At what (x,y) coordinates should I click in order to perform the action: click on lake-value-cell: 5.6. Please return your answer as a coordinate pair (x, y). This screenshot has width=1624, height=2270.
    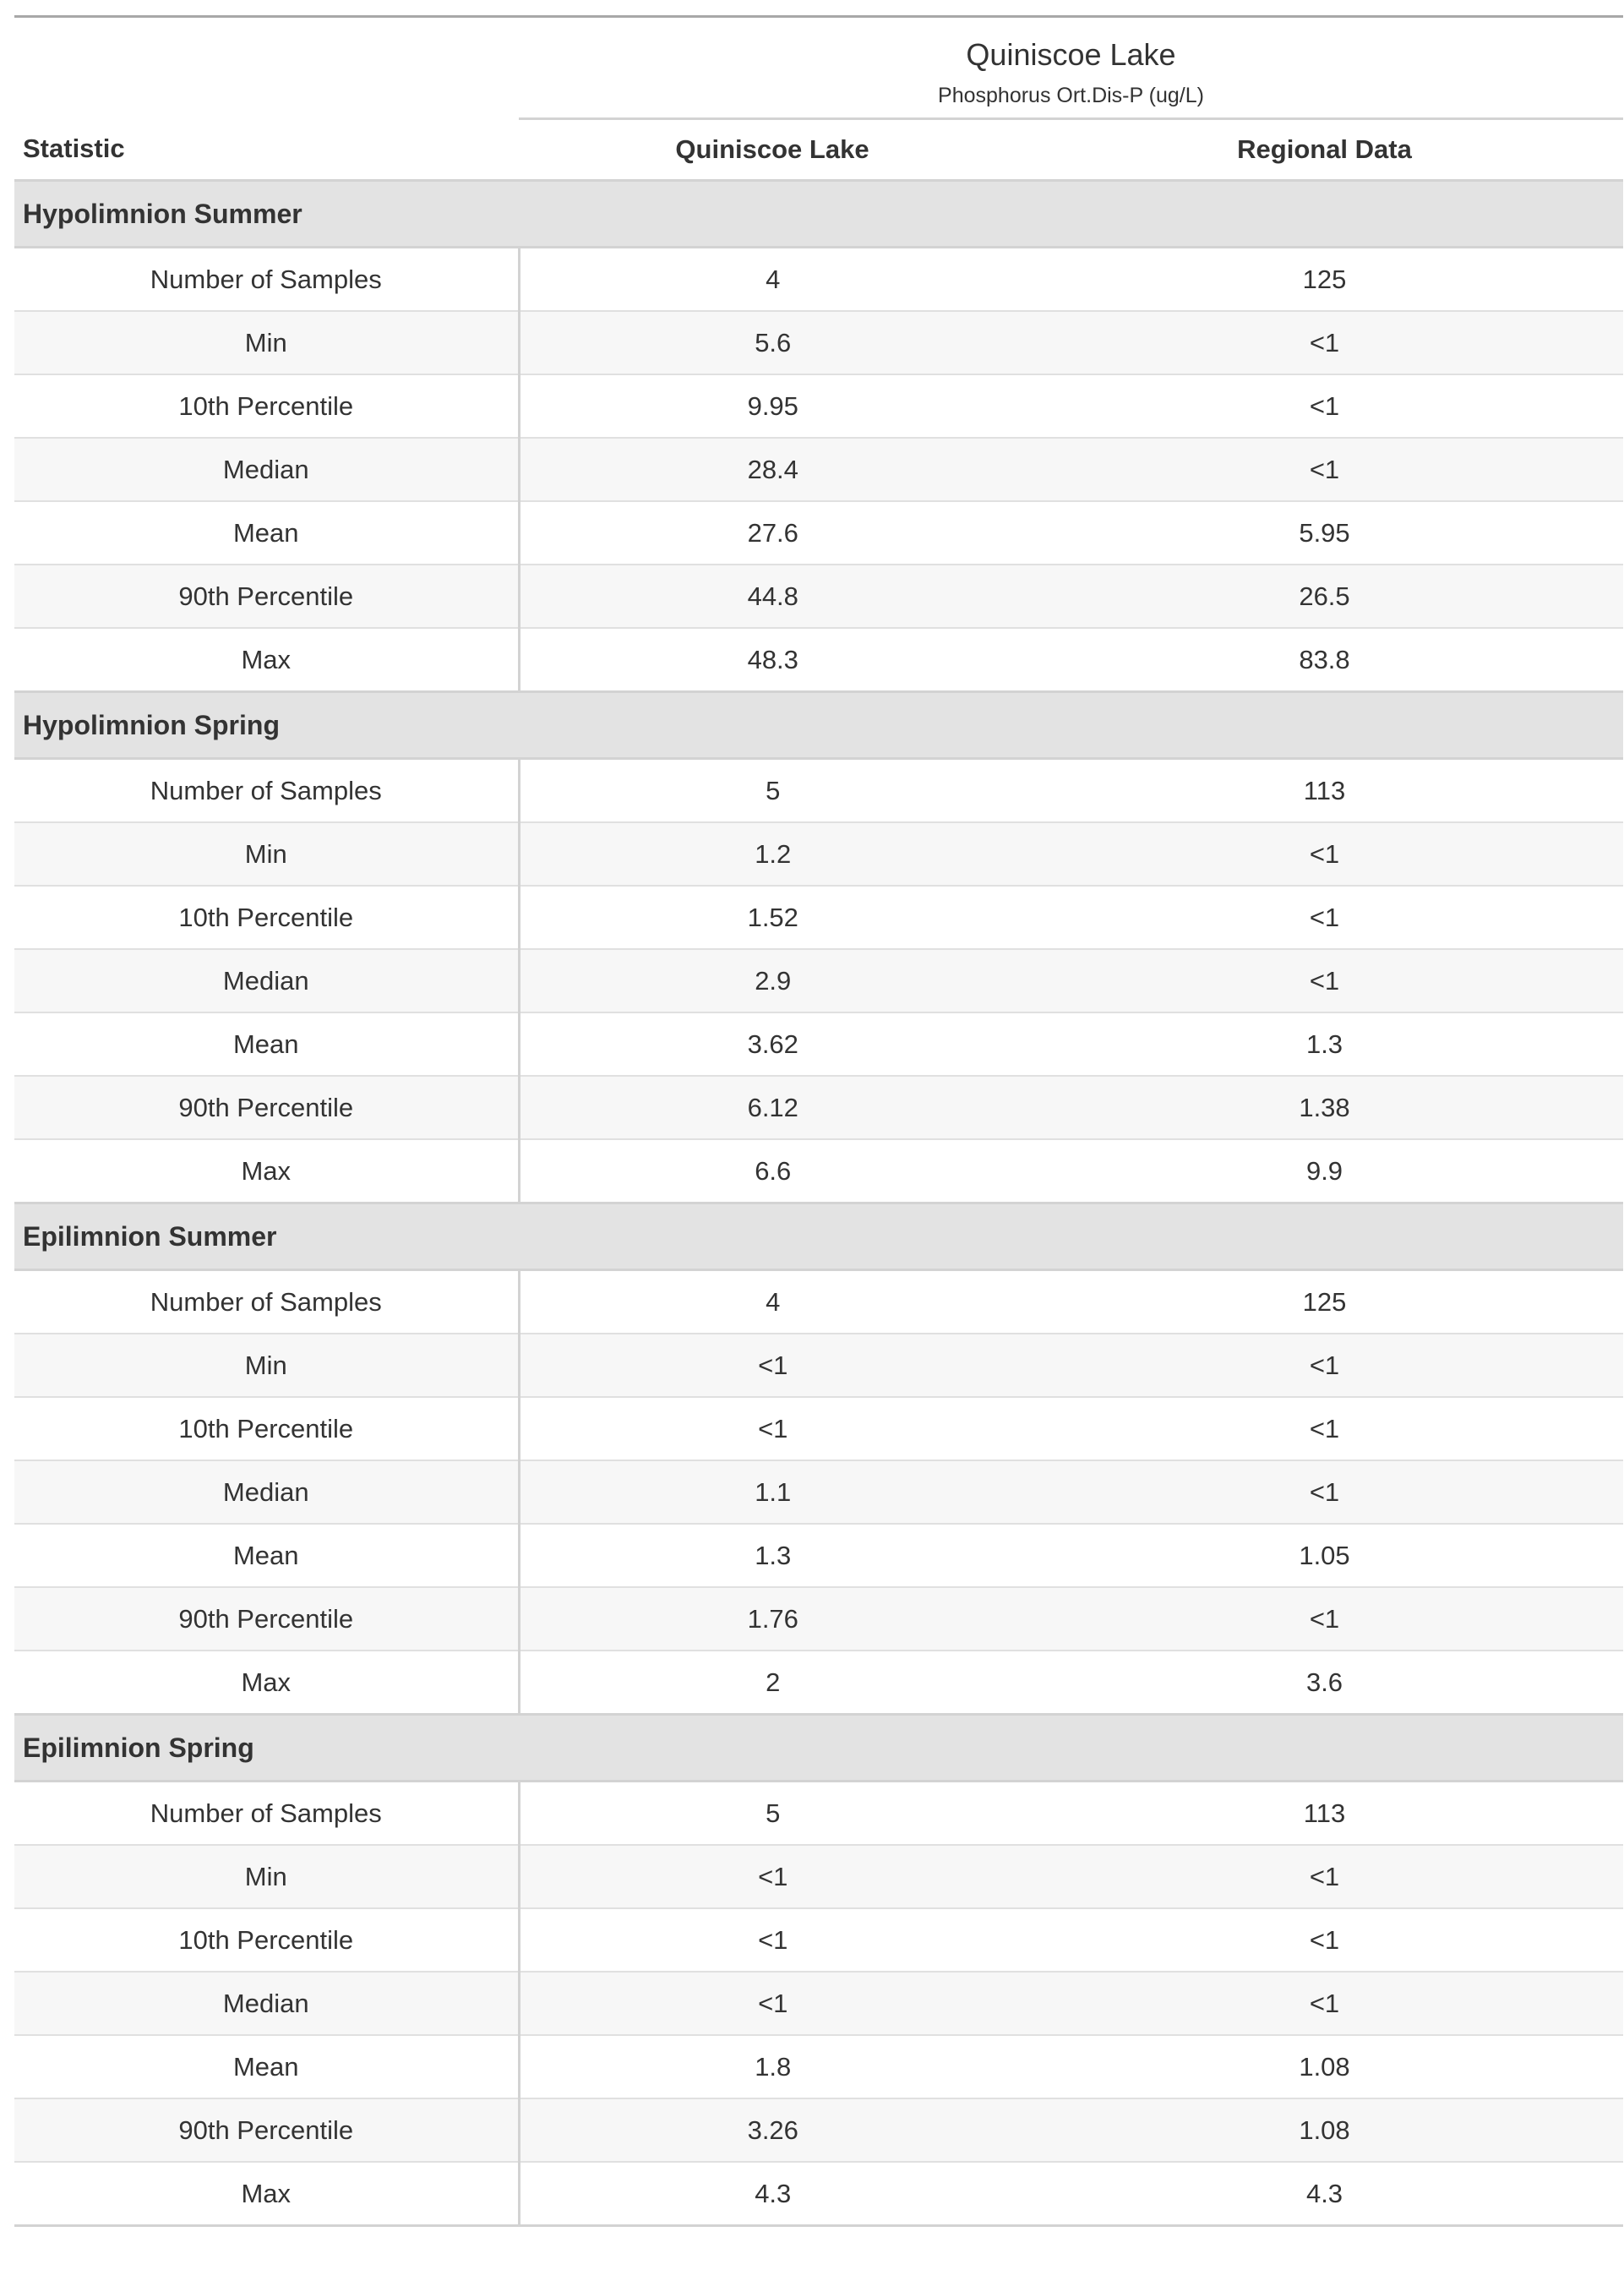
    Looking at the image, I should click on (772, 342).